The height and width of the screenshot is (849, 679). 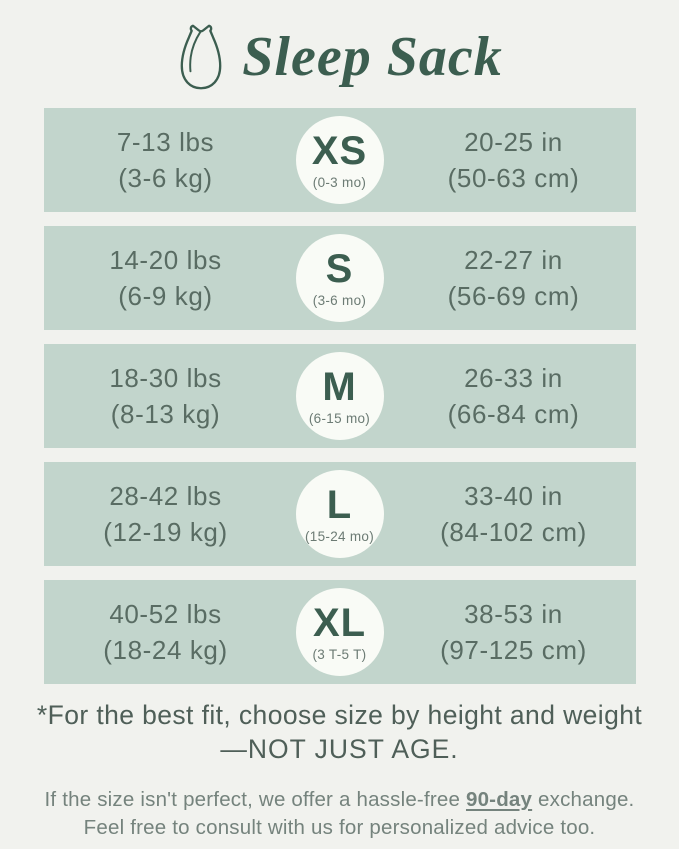 What do you see at coordinates (165, 142) in the screenshot?
I see `weight-lbs: 7-13 lbs` at bounding box center [165, 142].